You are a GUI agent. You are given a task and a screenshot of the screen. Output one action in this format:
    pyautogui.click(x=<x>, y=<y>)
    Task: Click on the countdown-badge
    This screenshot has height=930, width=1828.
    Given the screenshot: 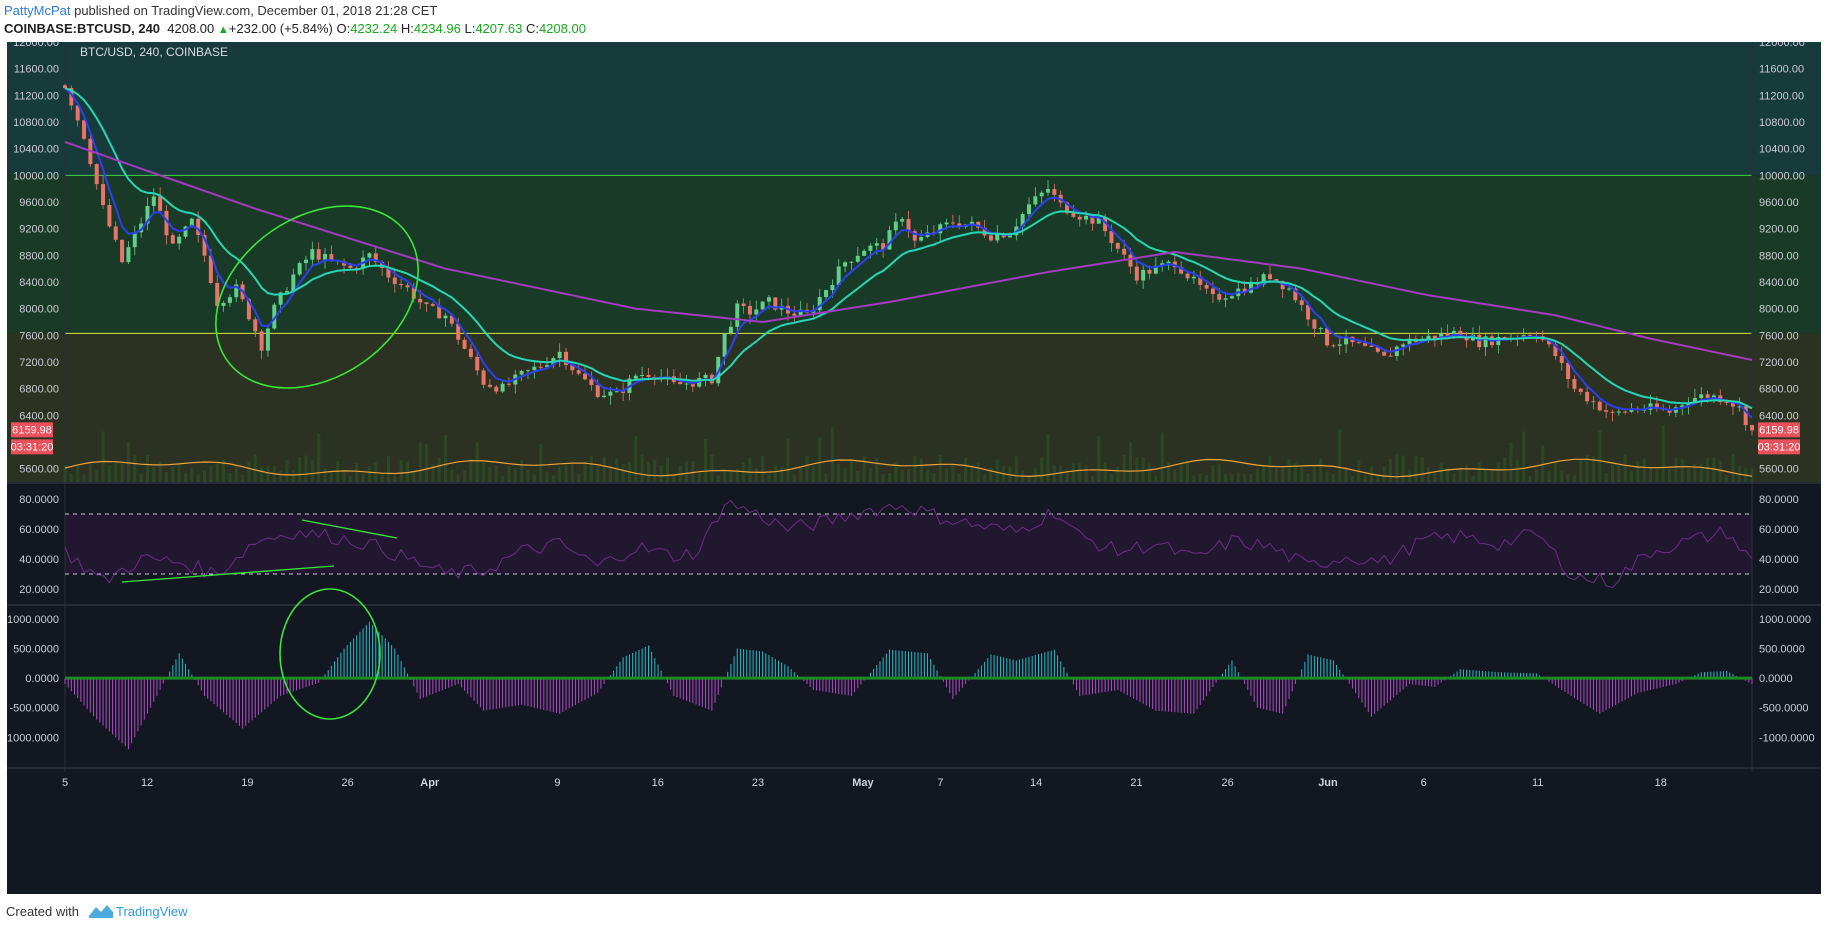 What is the action you would take?
    pyautogui.click(x=32, y=447)
    